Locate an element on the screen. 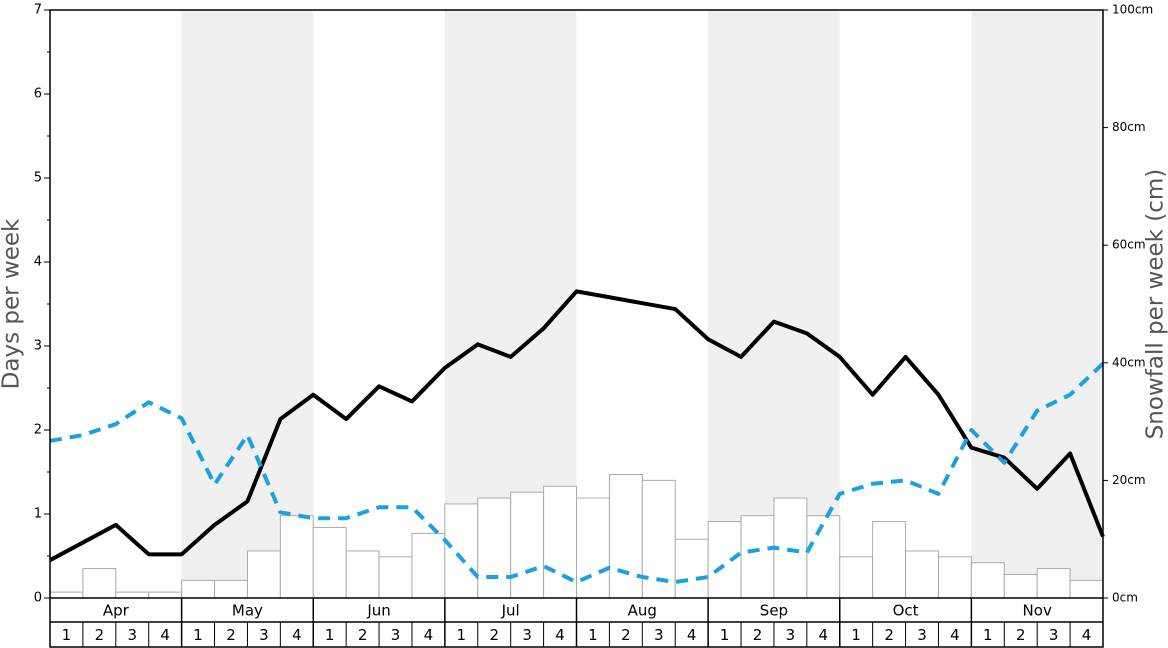 This screenshot has height=648, width=1168. y-tick-label: 4 is located at coordinates (38, 262).